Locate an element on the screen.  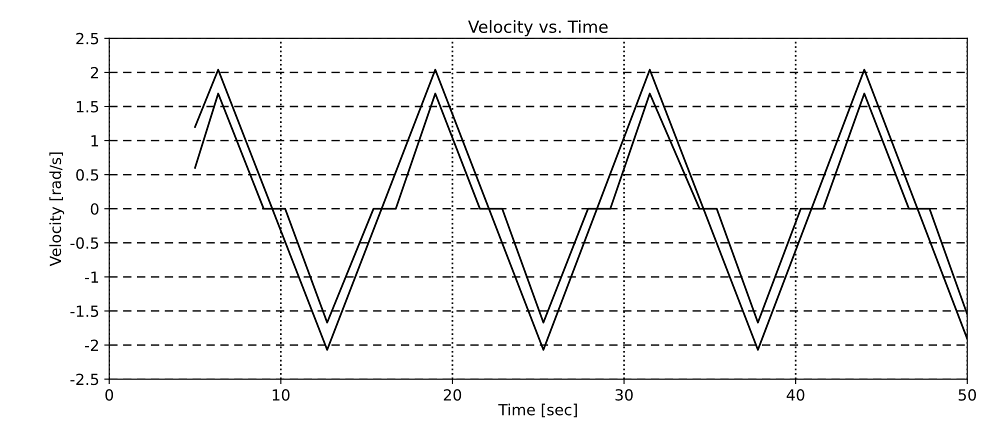
y-tick-label: 0.5 is located at coordinates (87, 175).